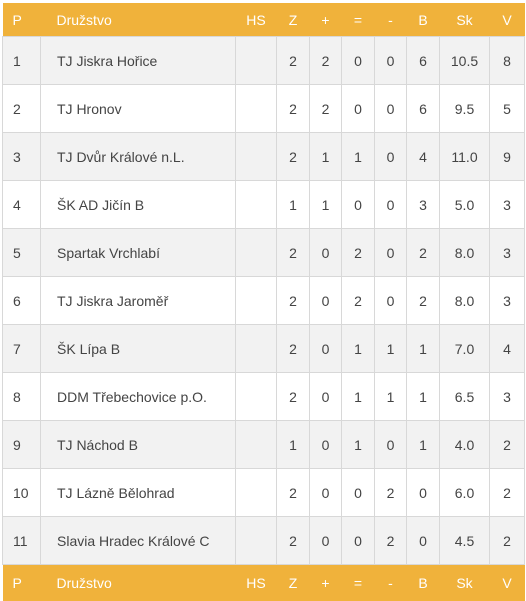 The image size is (526, 601). I want to click on footer-team: Družstvo, so click(138, 583).